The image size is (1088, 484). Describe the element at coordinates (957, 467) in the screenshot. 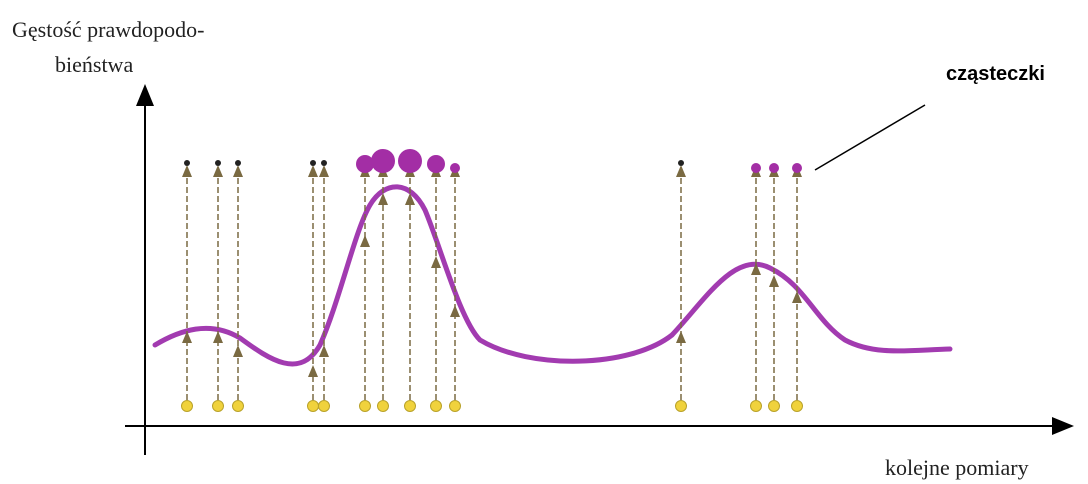

I see `x-axis-label: kolejne pomiary` at that location.